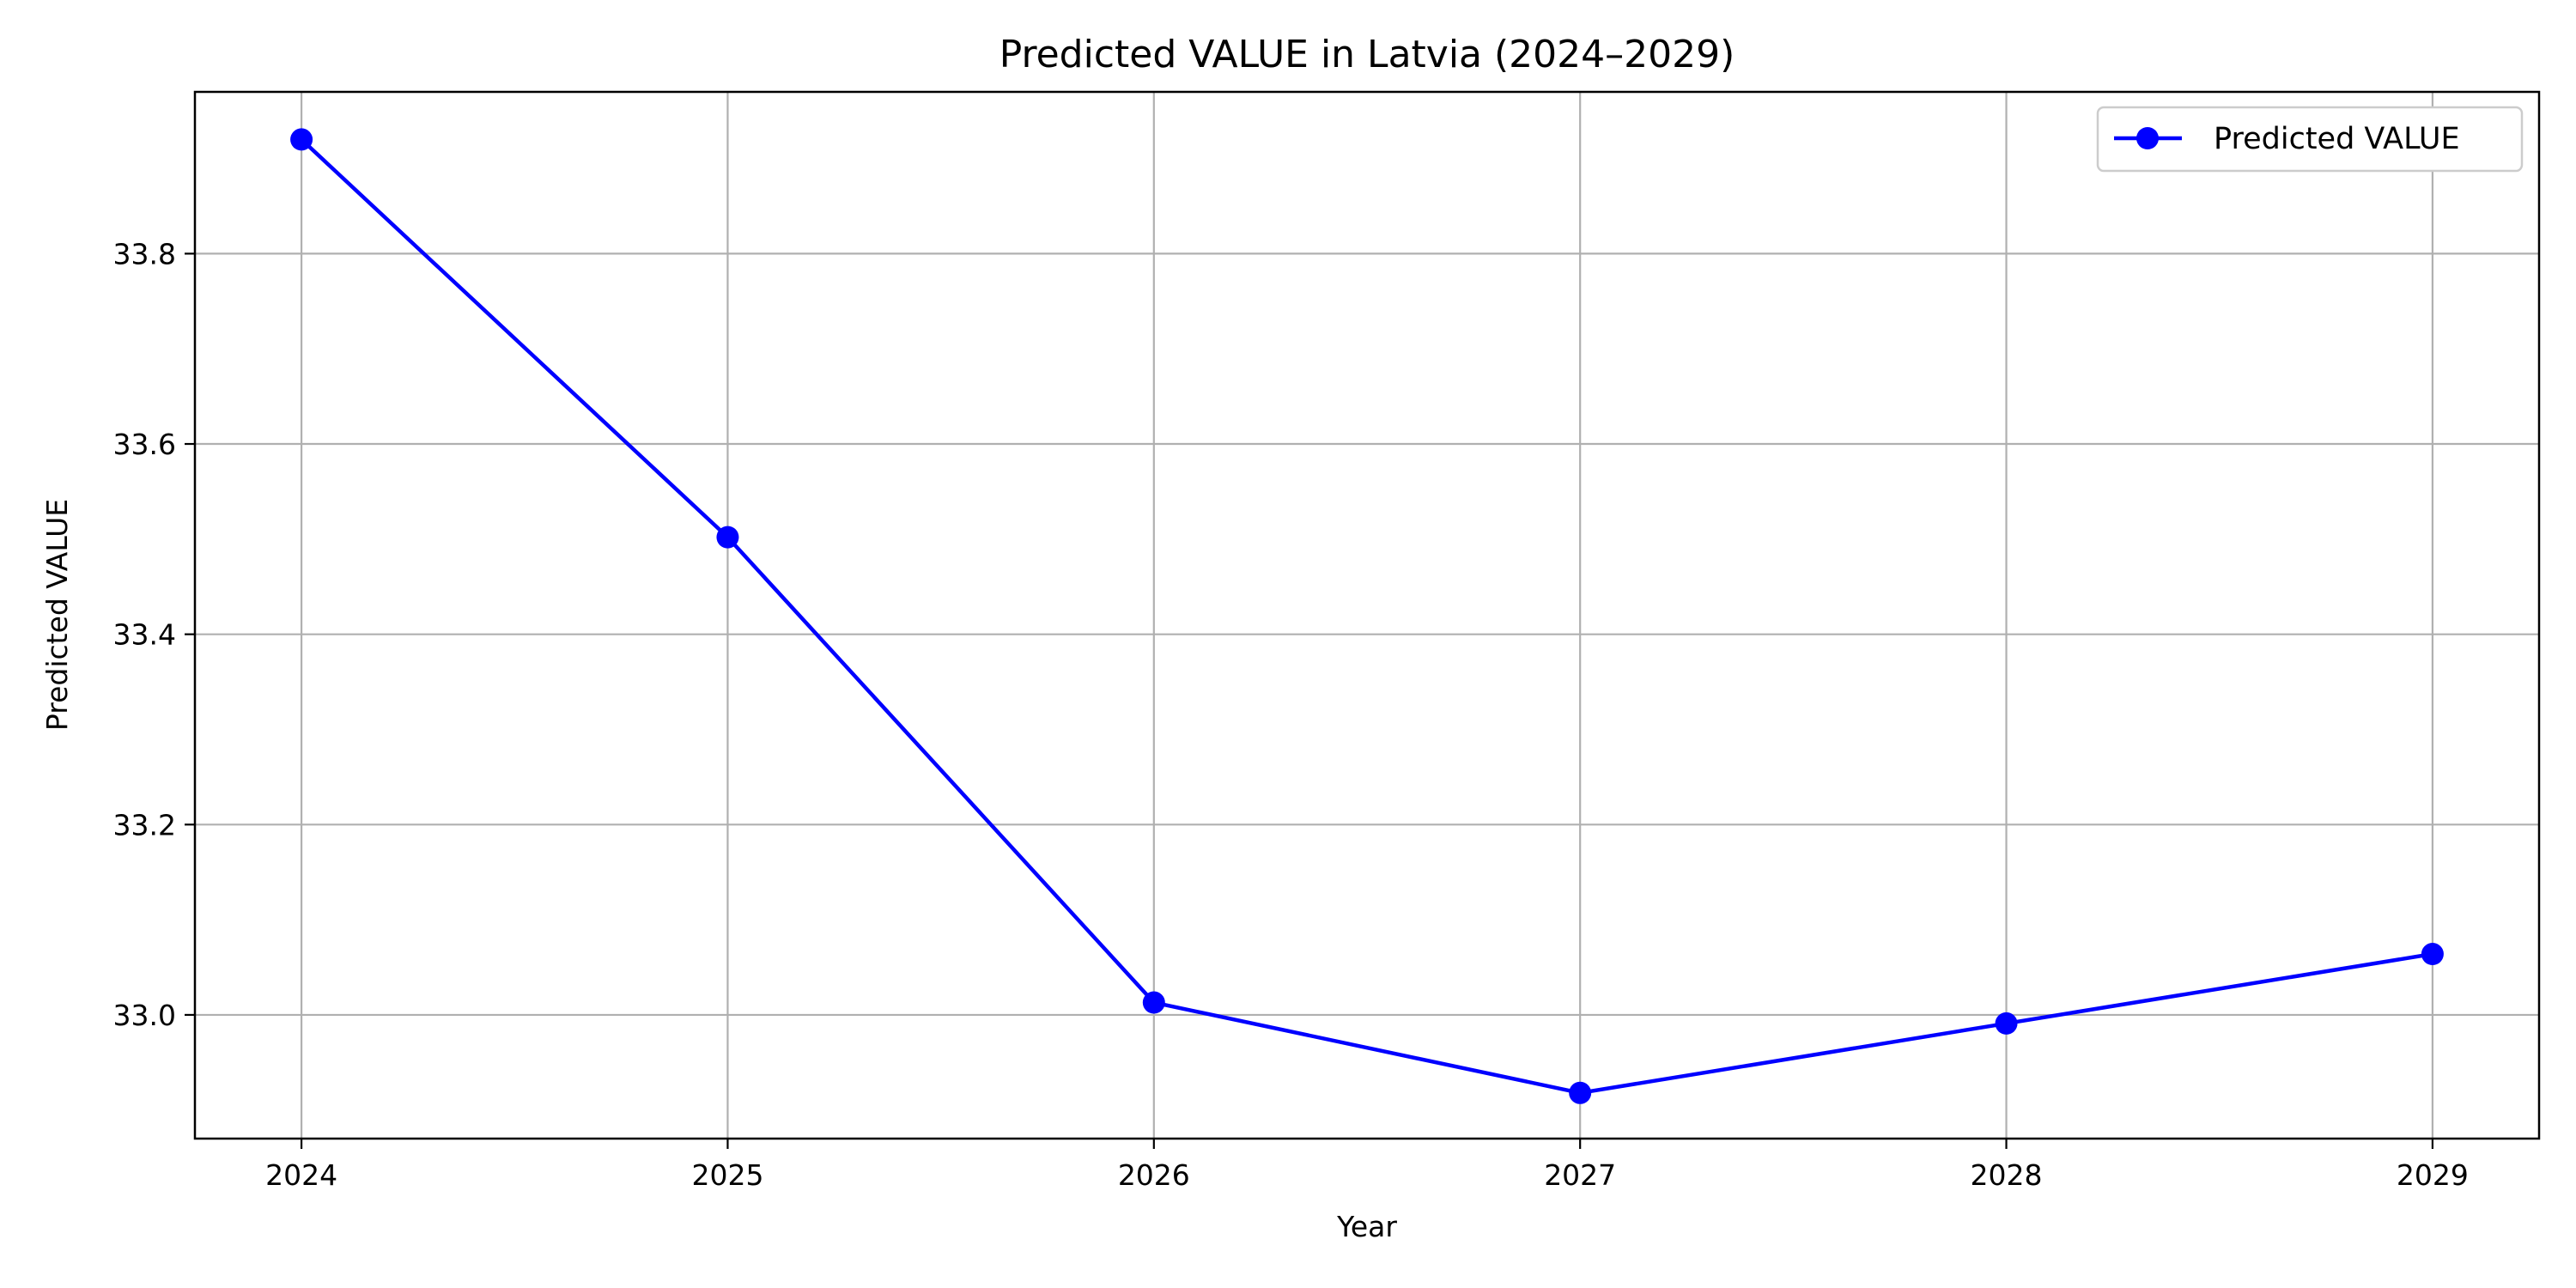 The image size is (2576, 1288). Describe the element at coordinates (144, 444) in the screenshot. I see `y-tick-label: 33.6` at that location.